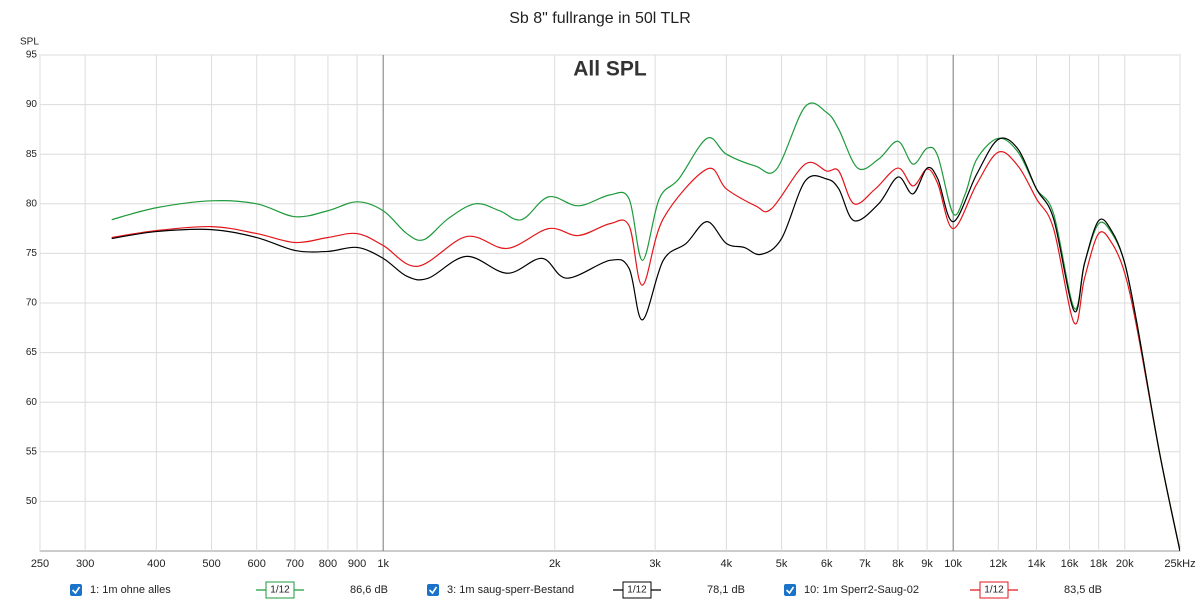  I want to click on x-tick-label: 500, so click(211, 564).